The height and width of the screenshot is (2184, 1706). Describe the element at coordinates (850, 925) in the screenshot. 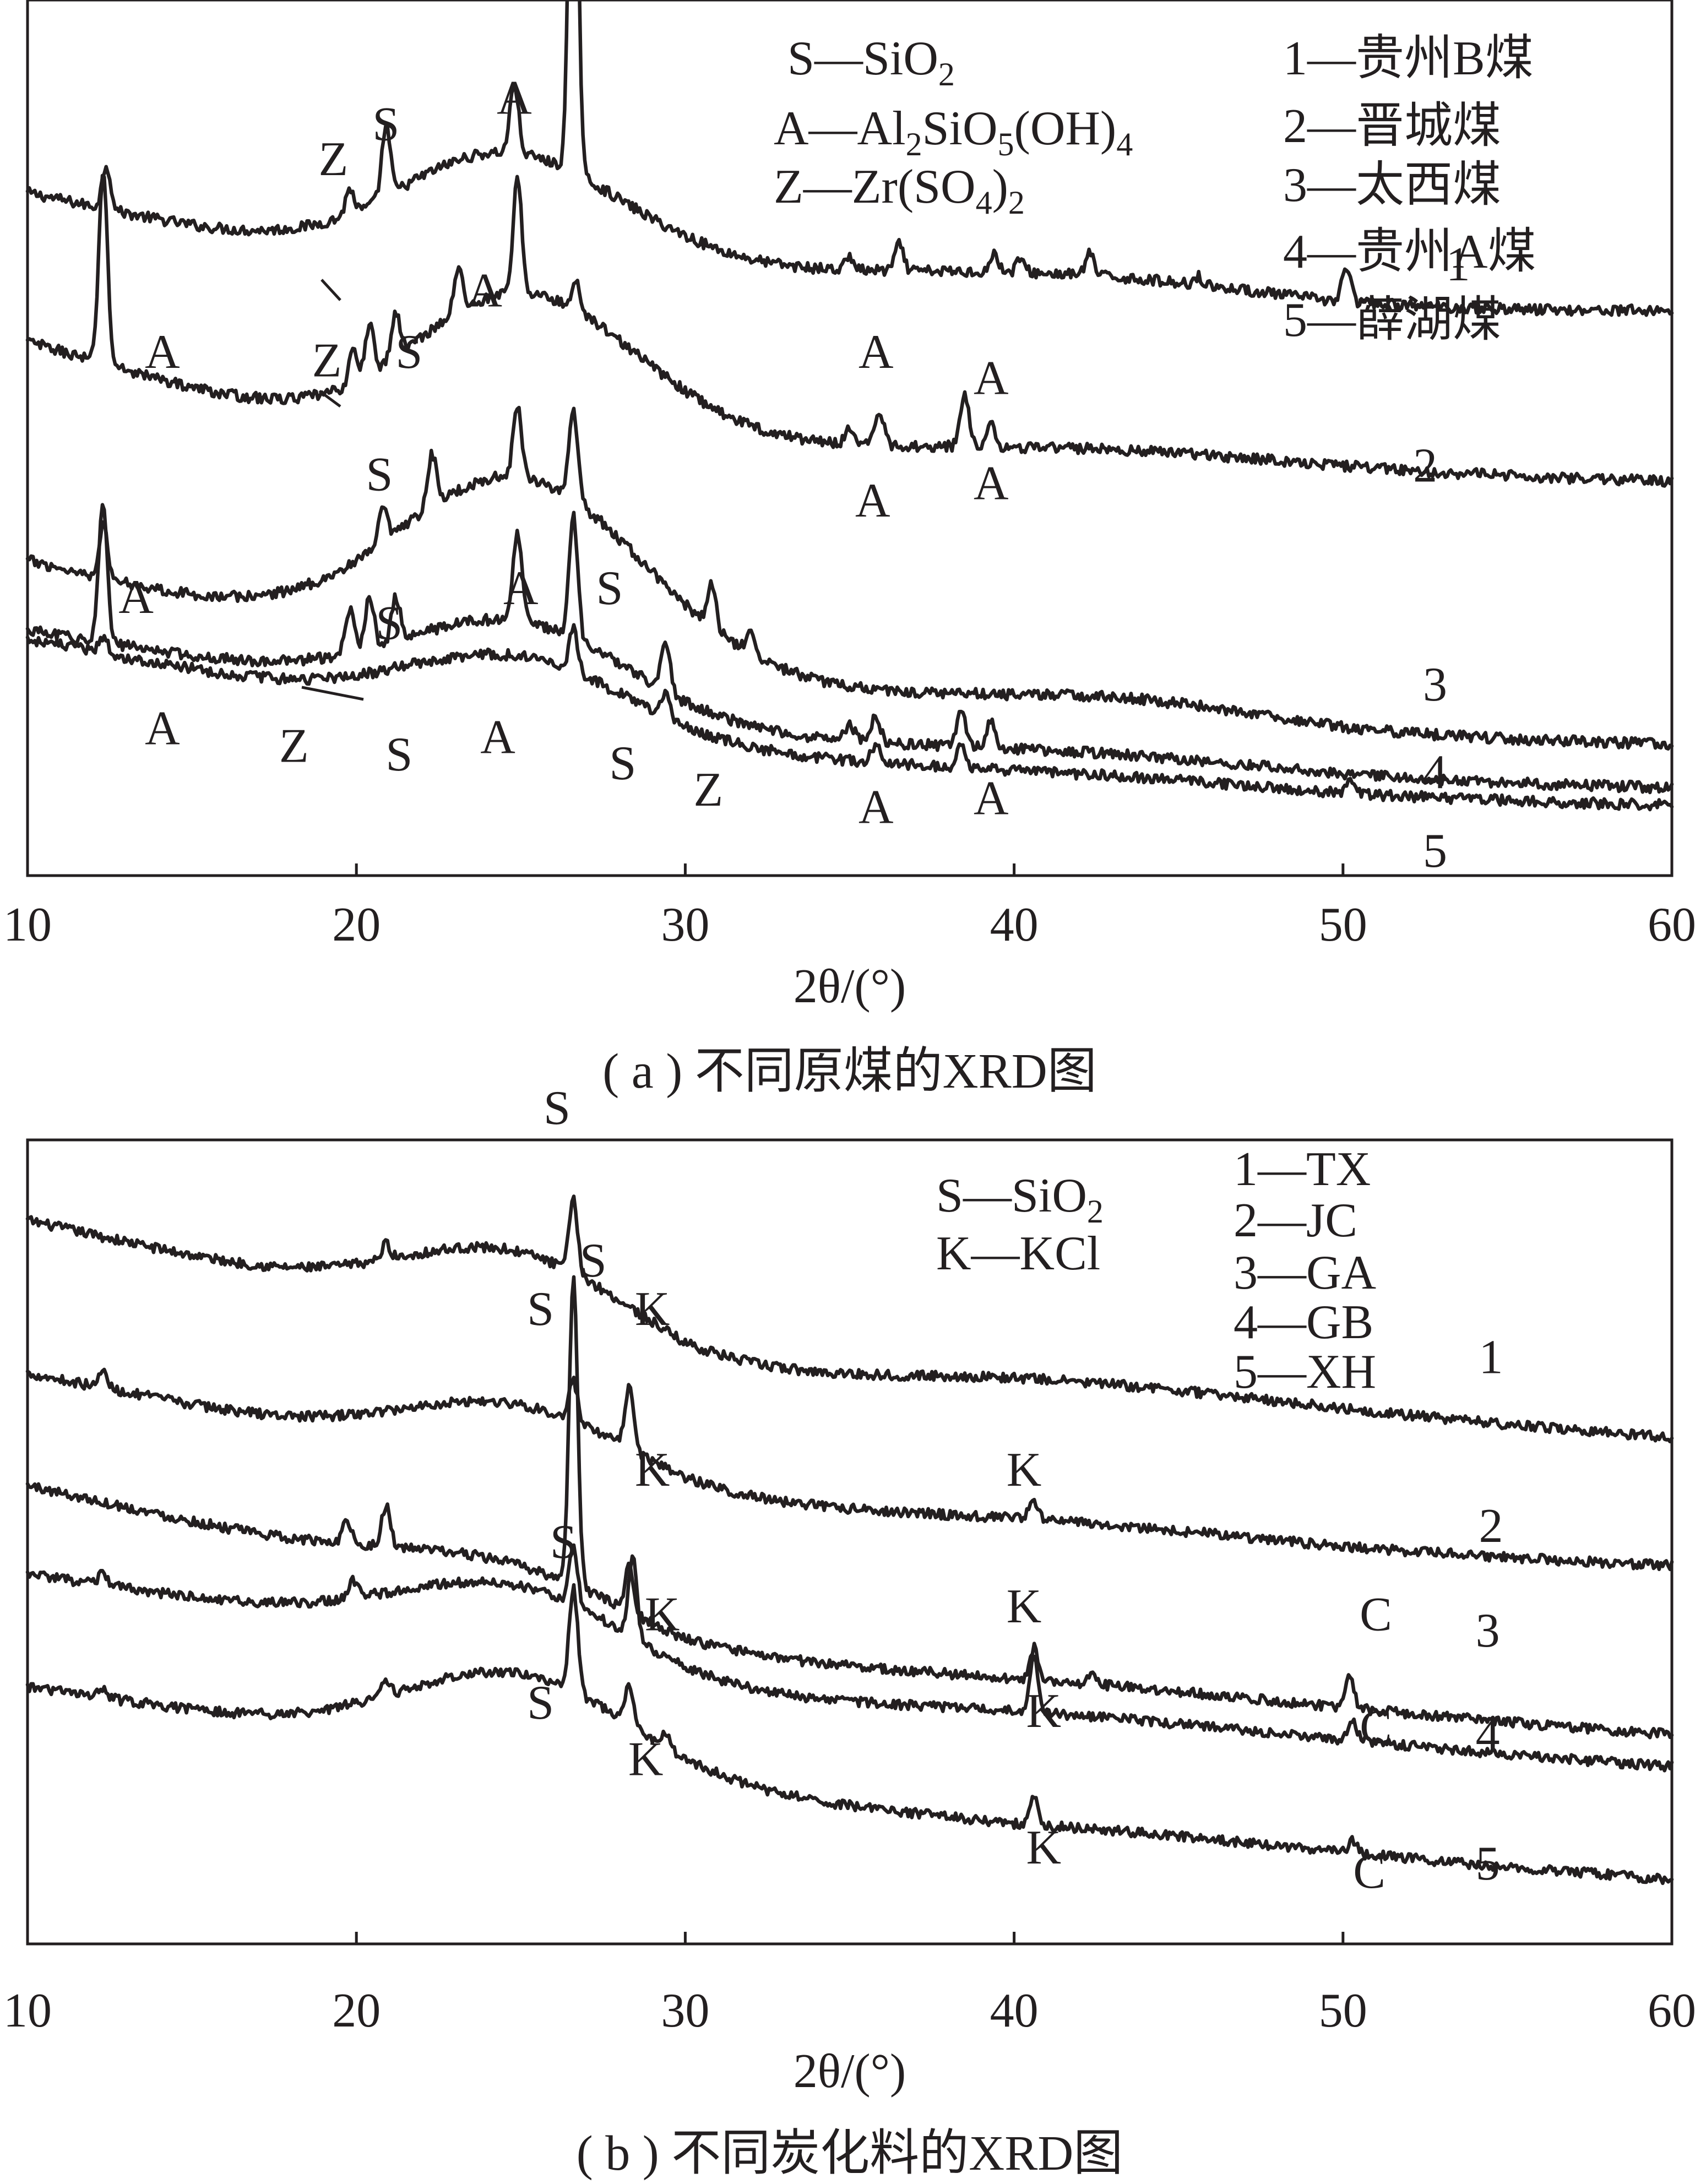

I see `panel-a-x-tick-labels: 10 20 30 40 50 60` at that location.